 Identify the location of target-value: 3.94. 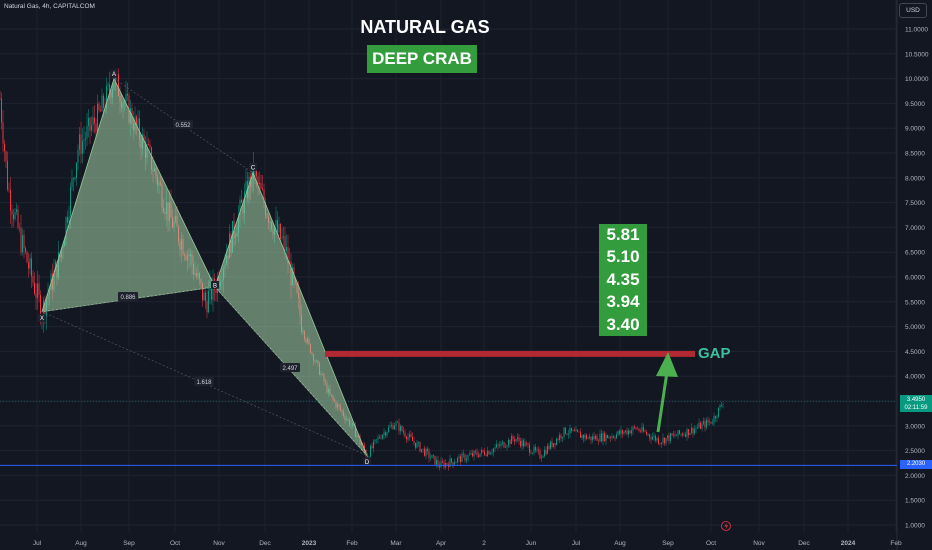
(623, 302).